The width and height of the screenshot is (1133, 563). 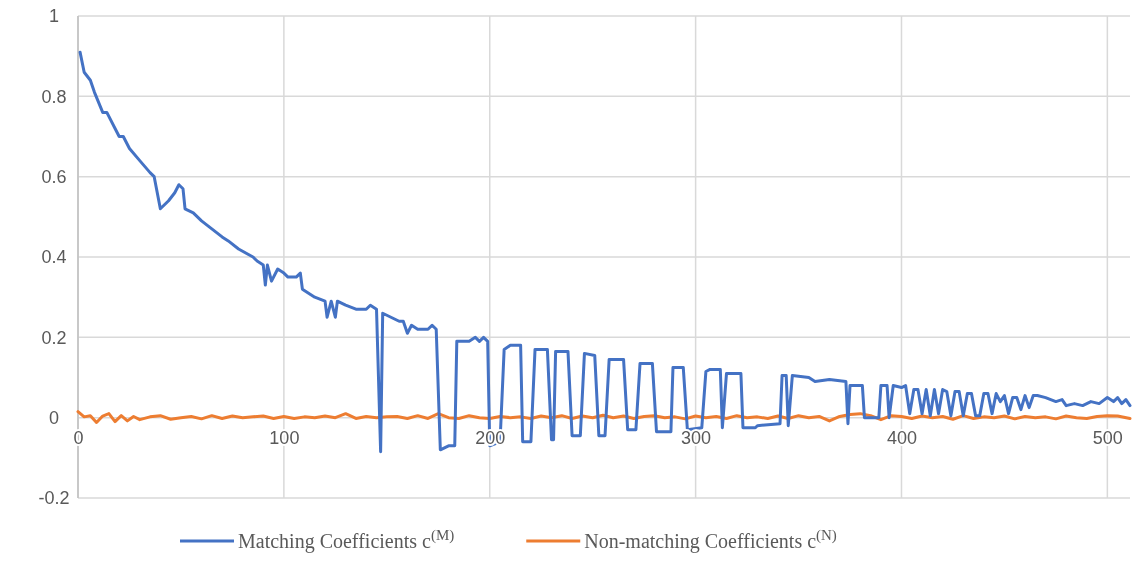 I want to click on x-tick-label: 300, so click(x=696, y=438).